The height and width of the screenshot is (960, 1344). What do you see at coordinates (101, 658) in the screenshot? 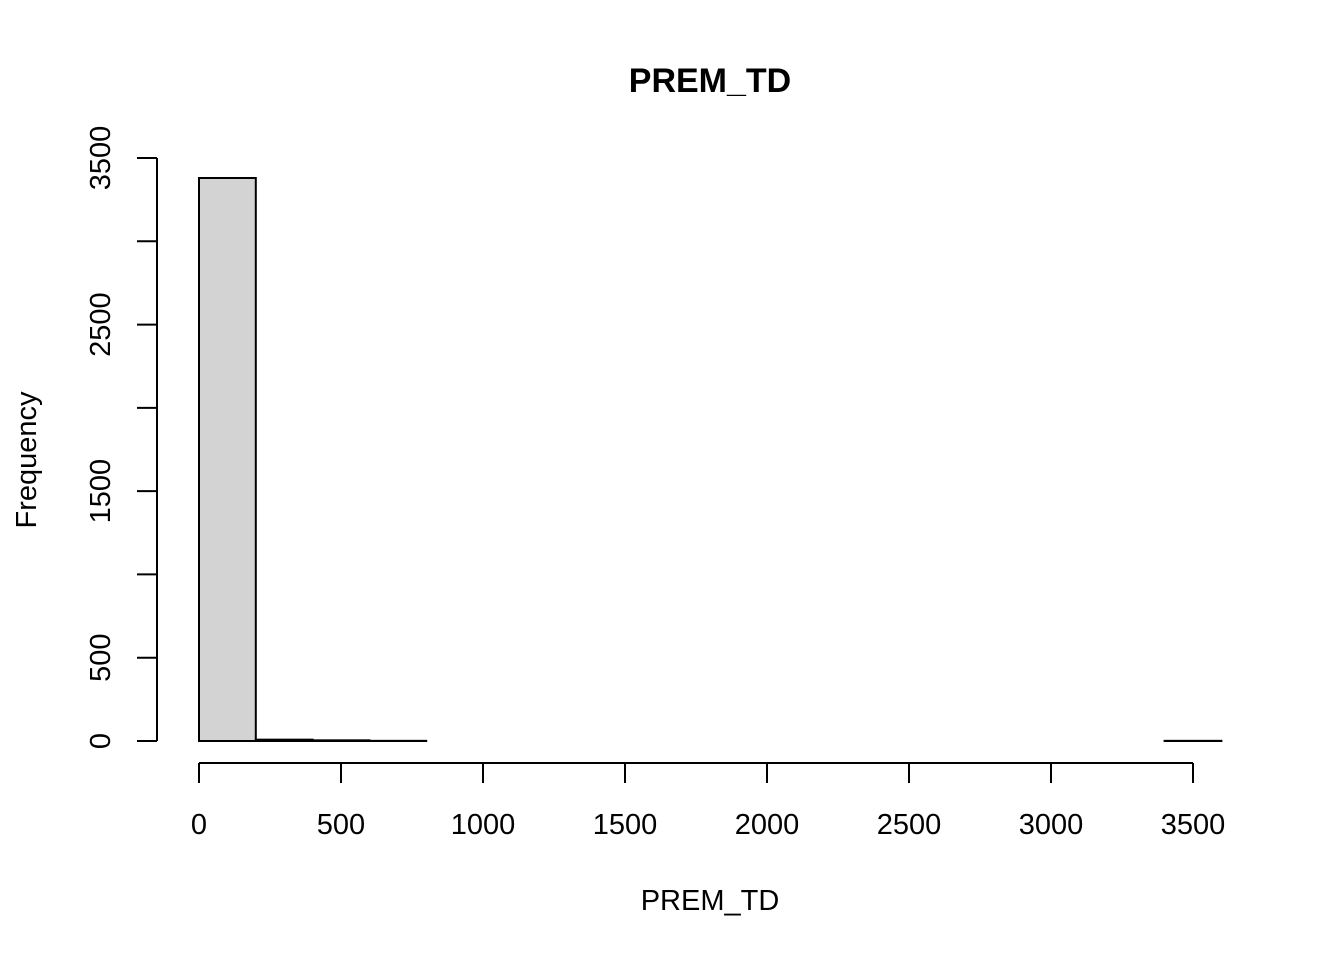
I see `y-tick-label: 500` at bounding box center [101, 658].